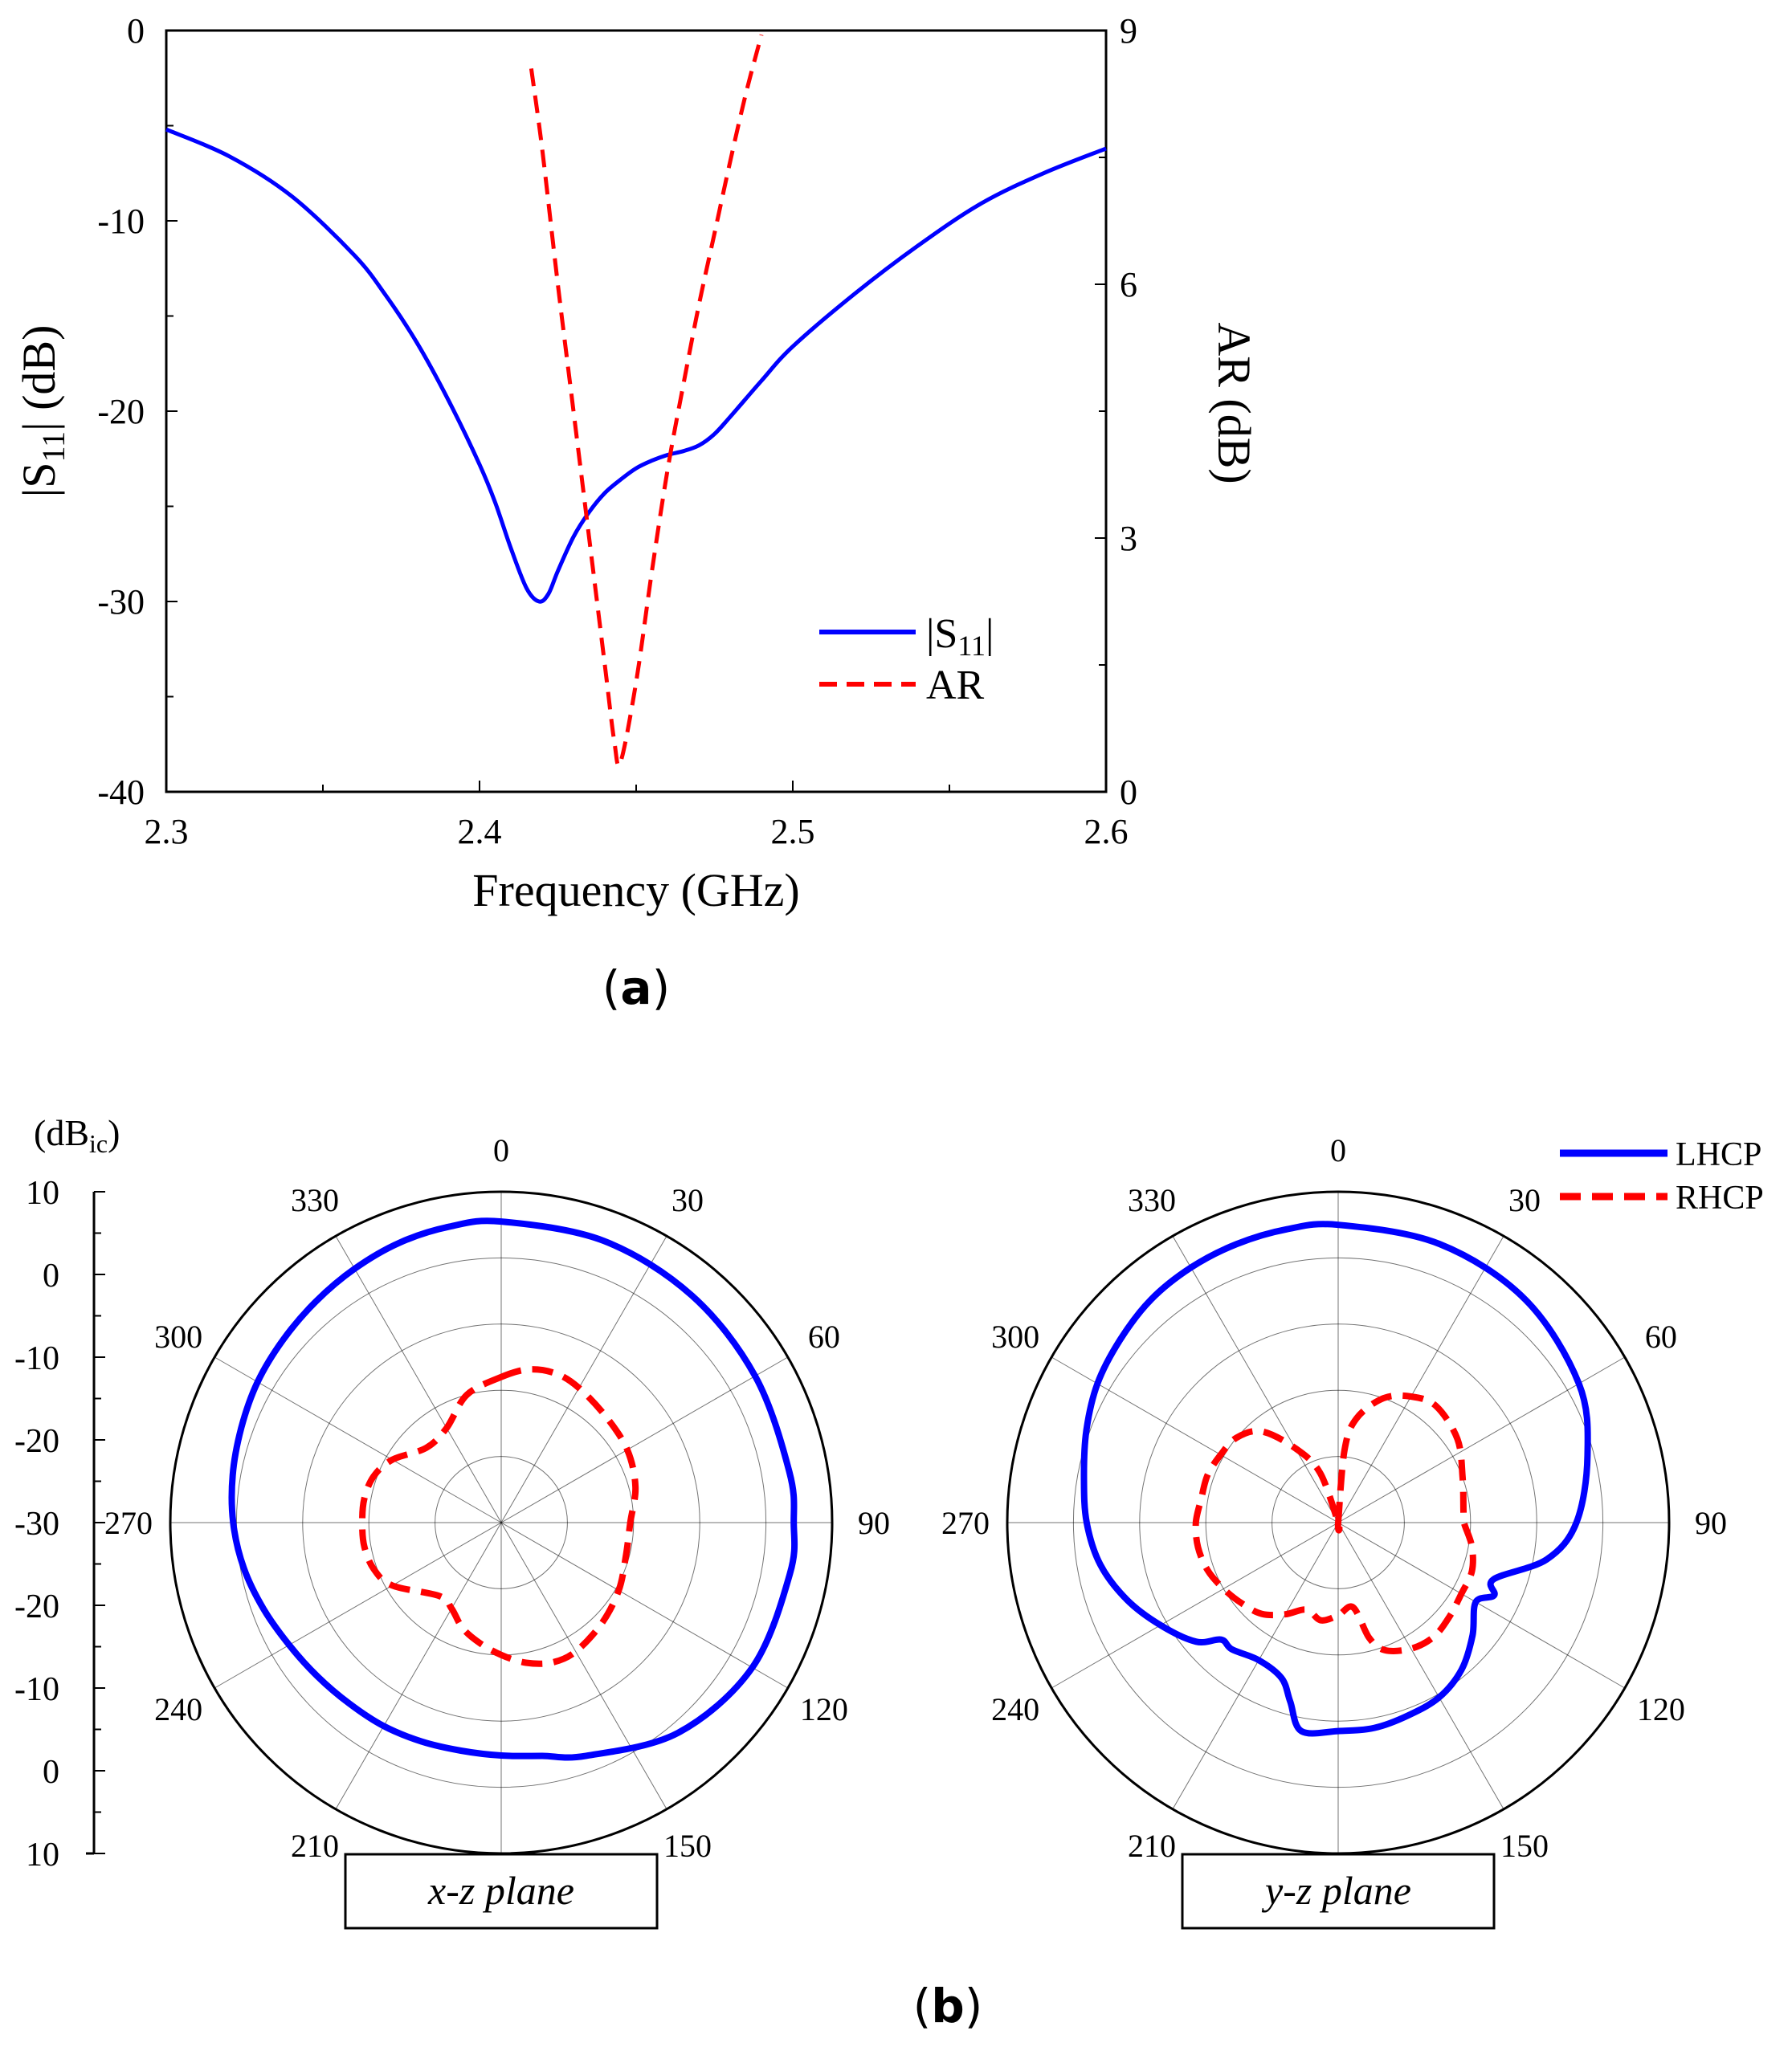 The width and height of the screenshot is (1792, 2047). Describe the element at coordinates (1106, 831) in the screenshot. I see `x-tick-label: 2.6` at that location.